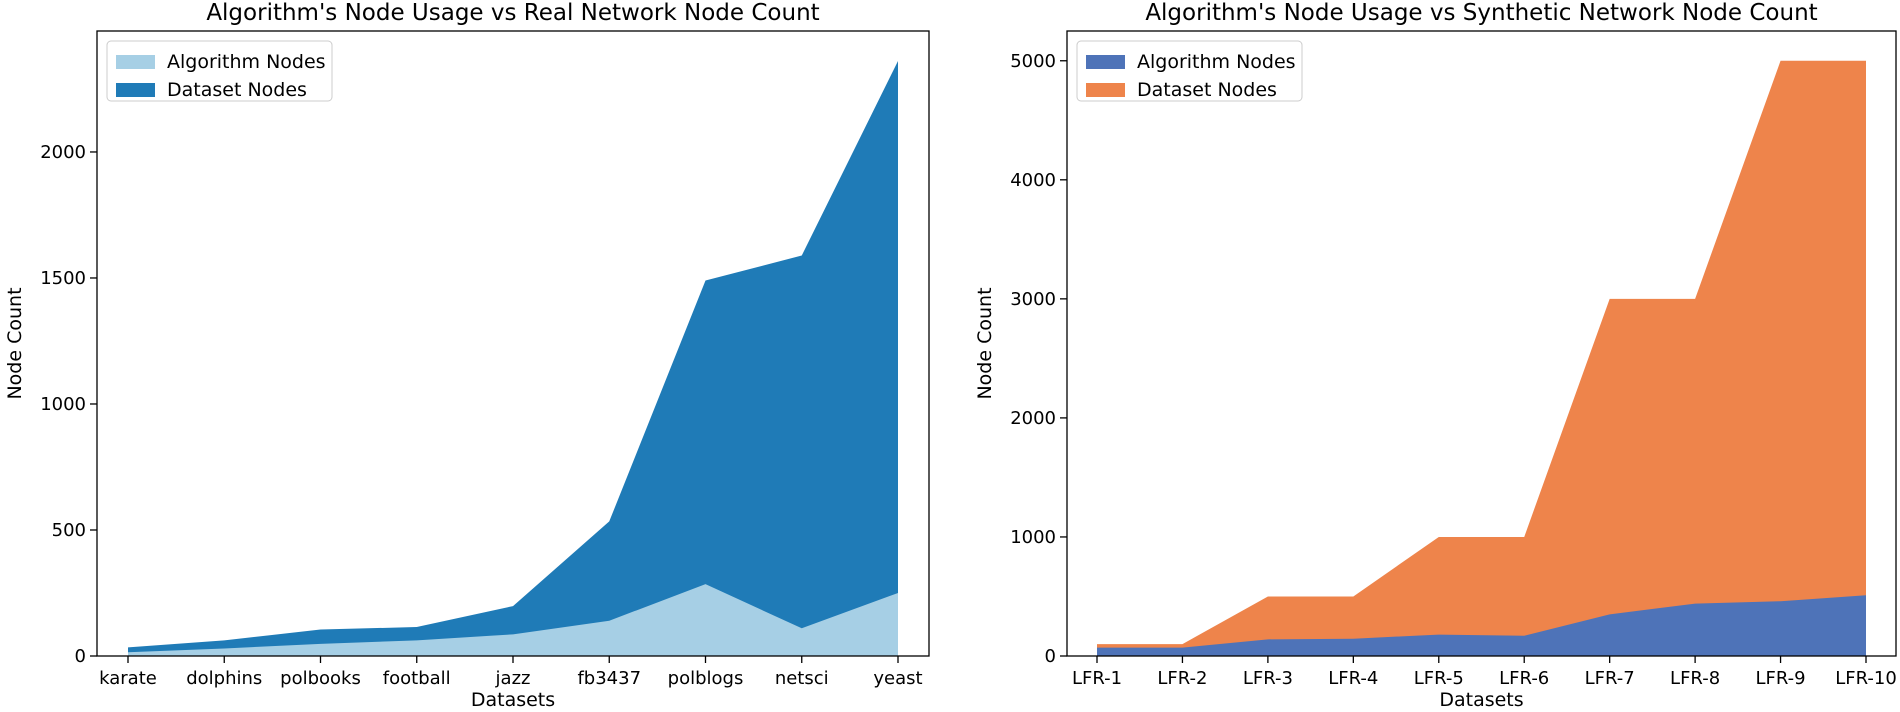 Image resolution: width=1900 pixels, height=712 pixels. Describe the element at coordinates (1781, 678) in the screenshot. I see `x-tick-label: LFR-9` at that location.